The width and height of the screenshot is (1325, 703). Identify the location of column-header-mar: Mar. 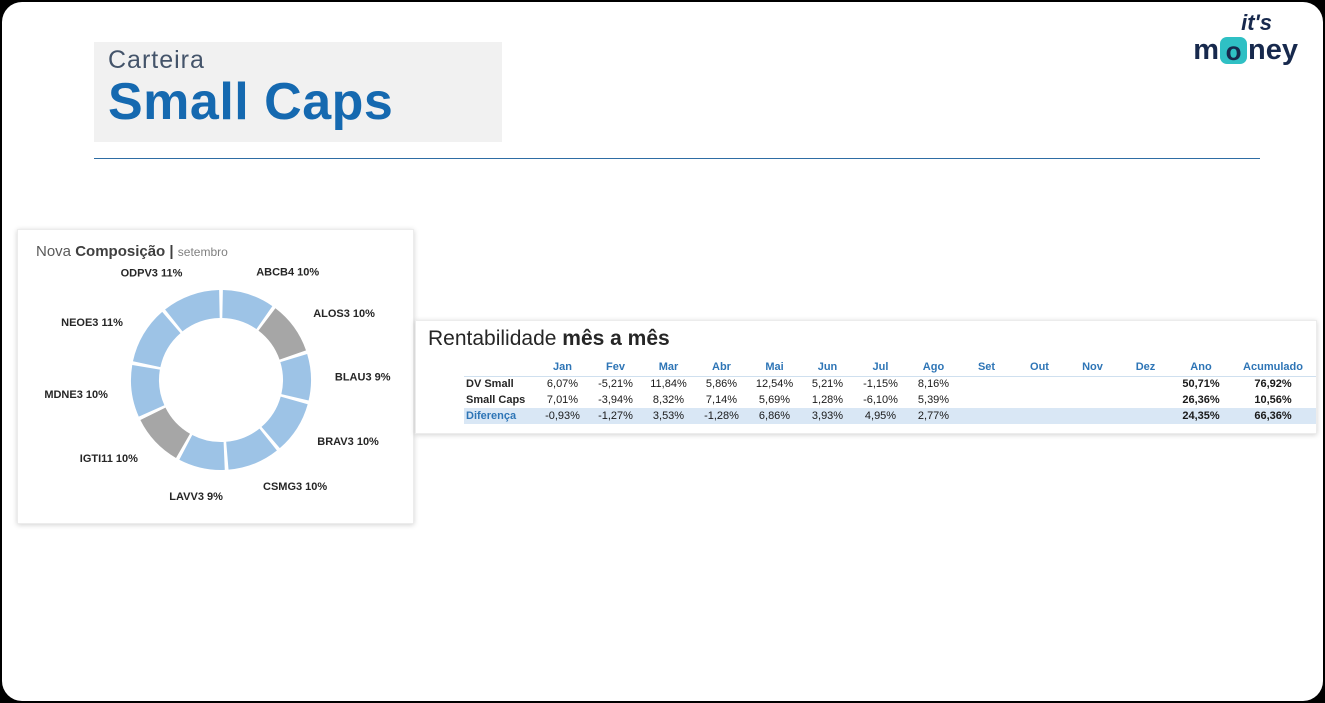
(668, 368).